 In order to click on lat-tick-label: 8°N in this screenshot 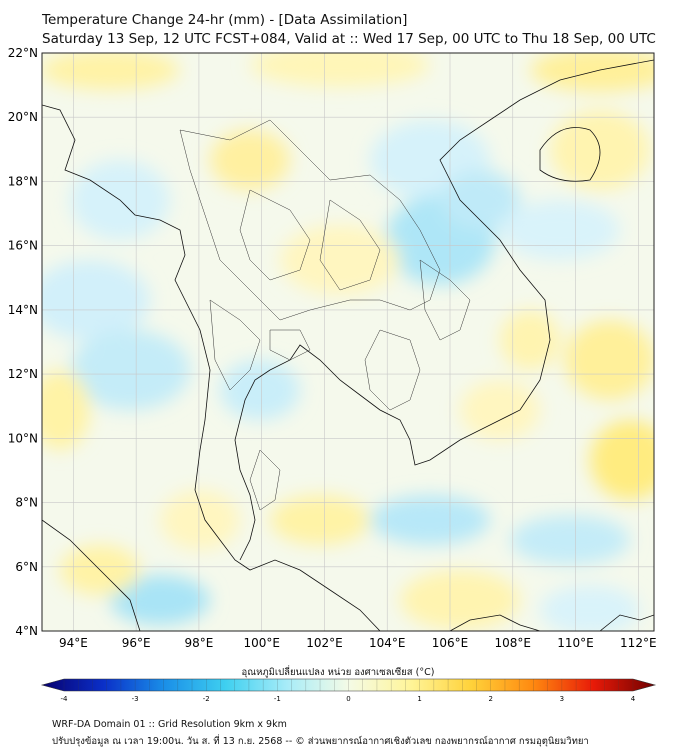, I will do `click(26, 503)`.